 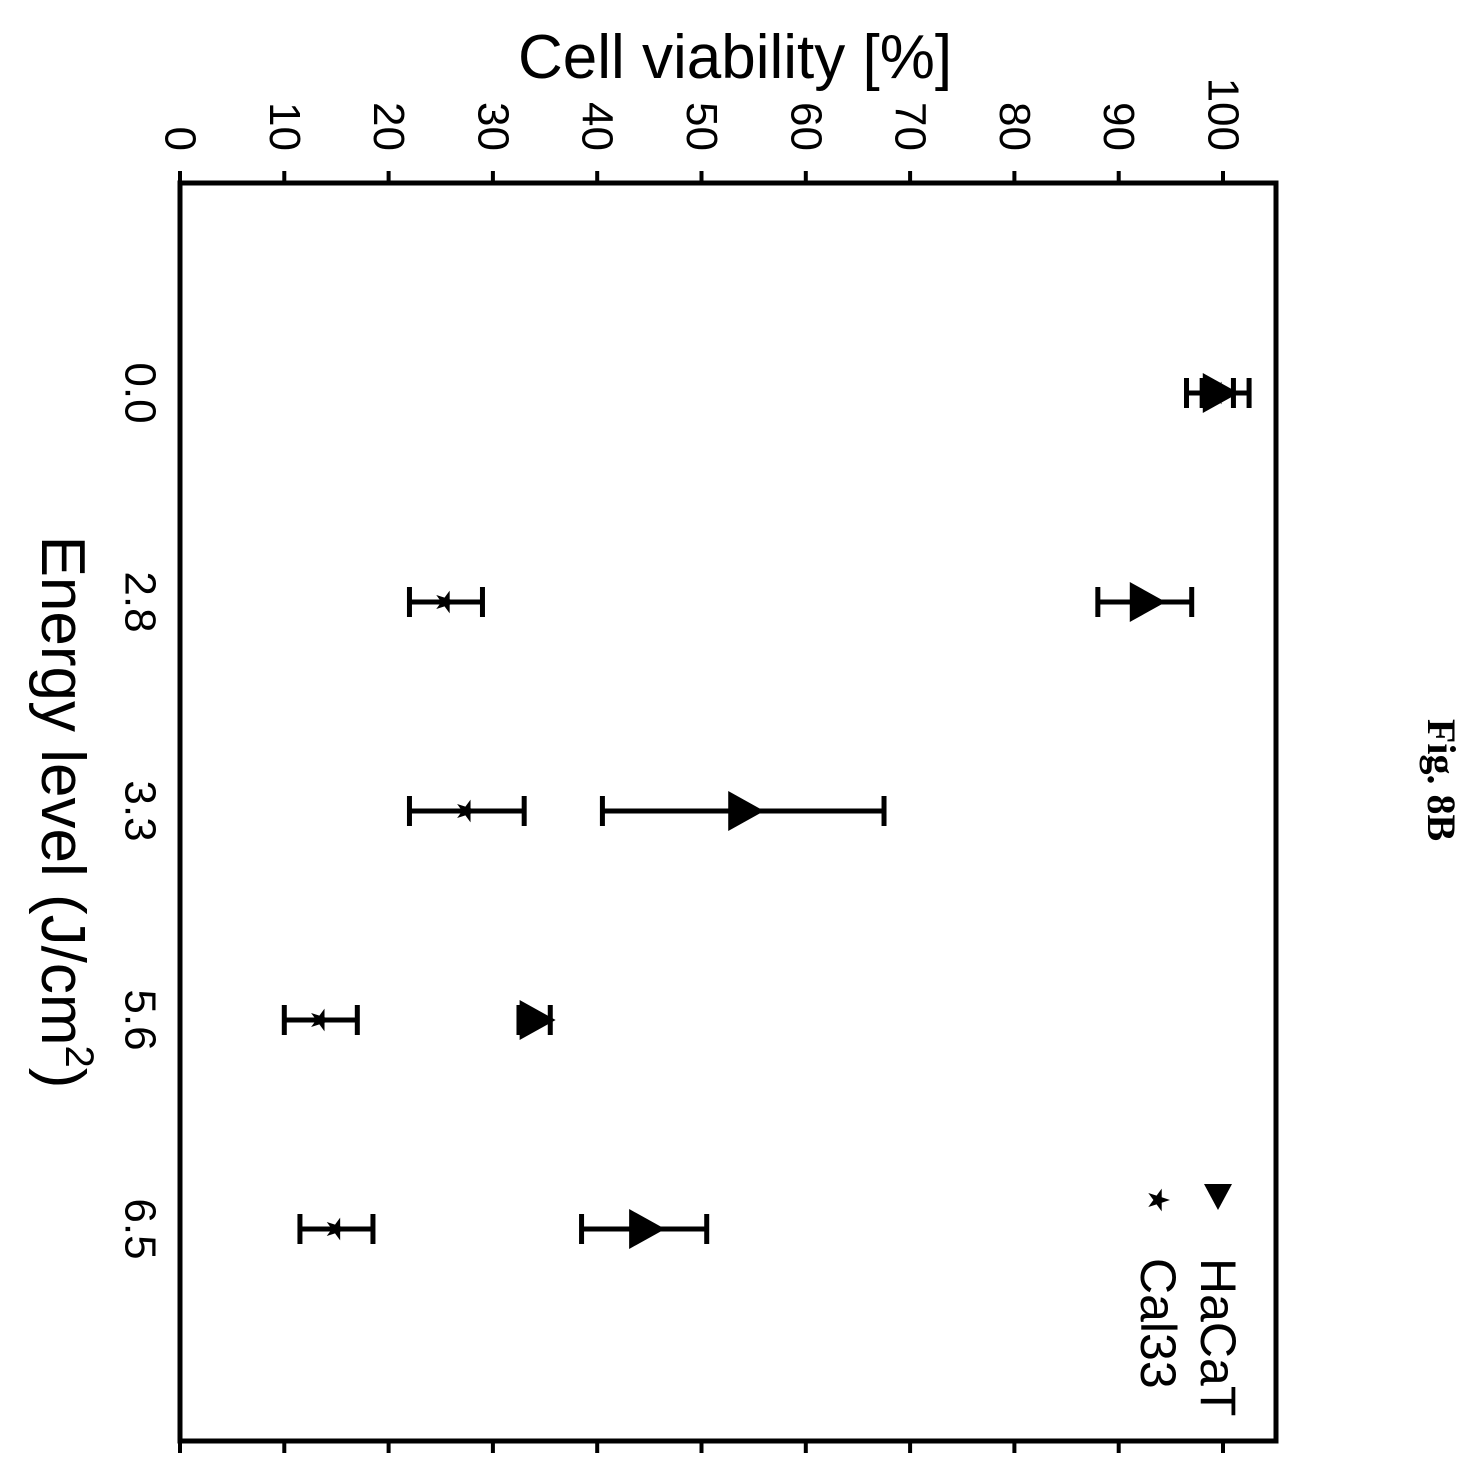 What do you see at coordinates (805, 126) in the screenshot?
I see `value-tick-label: 60` at bounding box center [805, 126].